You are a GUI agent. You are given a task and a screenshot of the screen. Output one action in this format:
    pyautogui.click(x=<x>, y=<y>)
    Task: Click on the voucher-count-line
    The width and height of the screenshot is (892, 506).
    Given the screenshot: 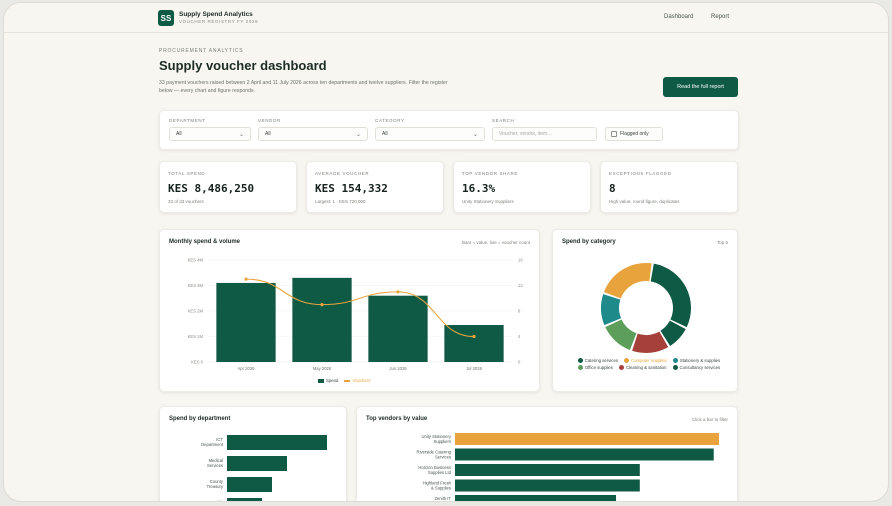 What is the action you would take?
    pyautogui.click(x=360, y=308)
    